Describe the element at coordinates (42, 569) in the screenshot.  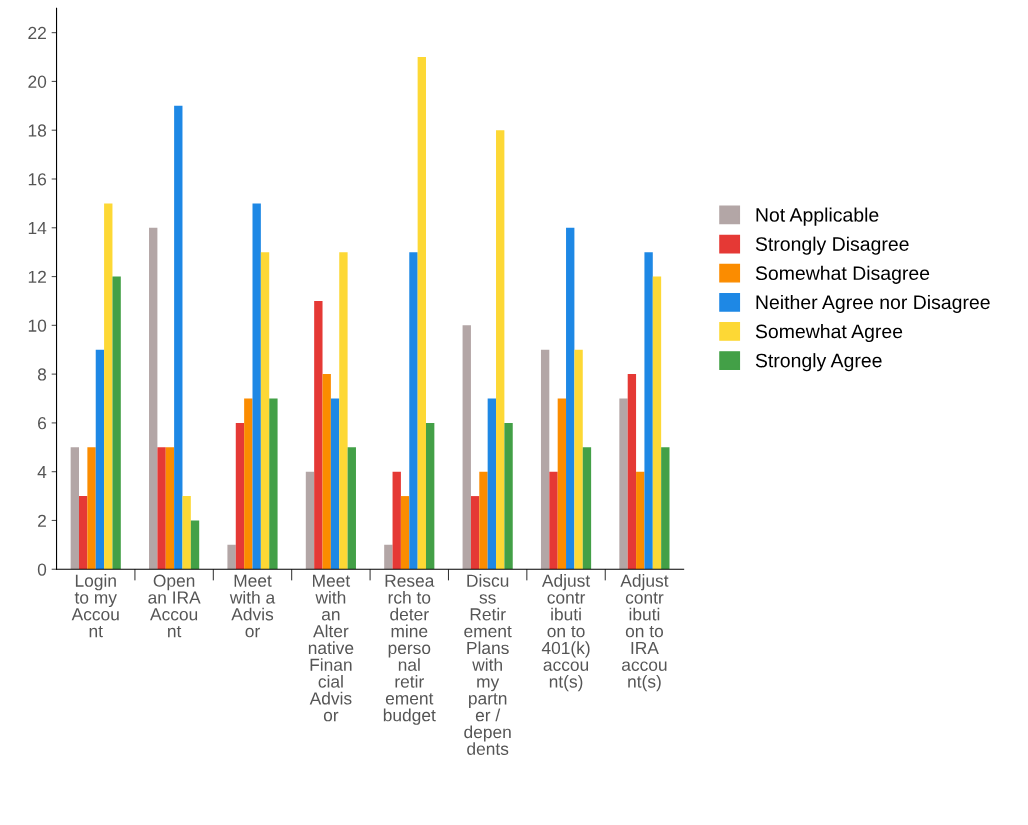
I see `y-tick-label: 0` at that location.